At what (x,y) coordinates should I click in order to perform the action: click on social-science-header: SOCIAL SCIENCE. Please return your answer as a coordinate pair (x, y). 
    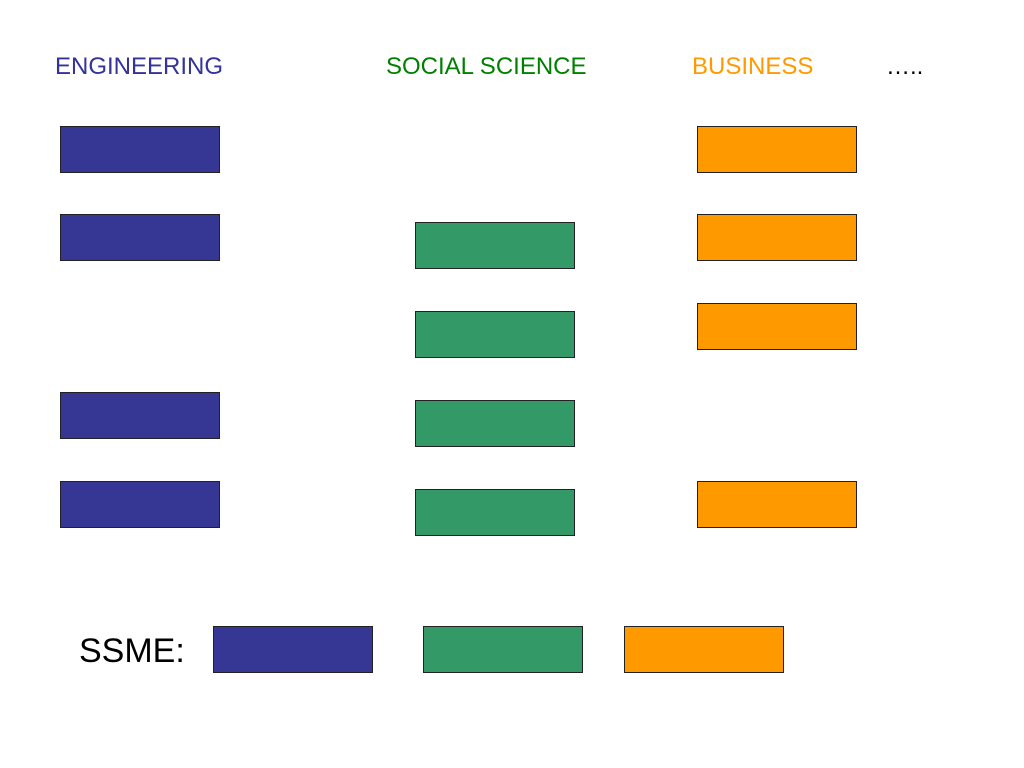
    Looking at the image, I should click on (486, 66).